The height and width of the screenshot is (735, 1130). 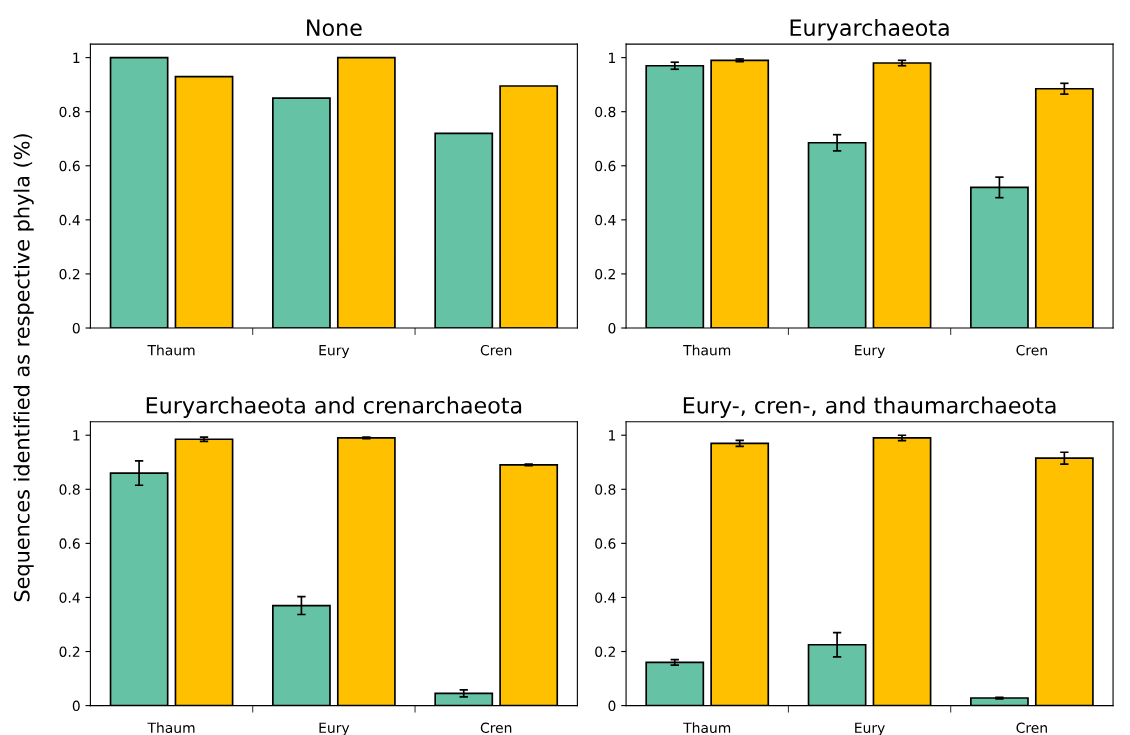 What do you see at coordinates (869, 29) in the screenshot?
I see `chart-title: Euryarchaeota` at bounding box center [869, 29].